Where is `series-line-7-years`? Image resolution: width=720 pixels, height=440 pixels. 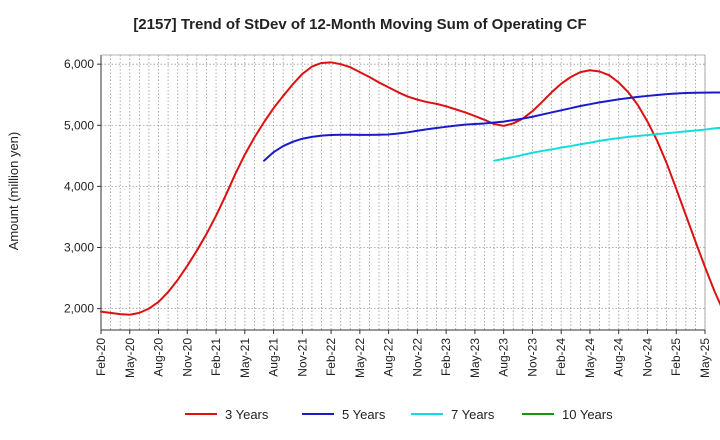 series-line-7-years is located at coordinates (606, 144).